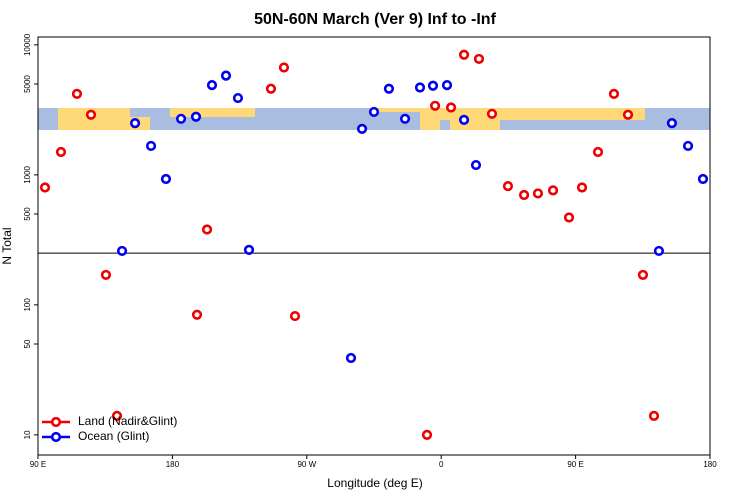 This screenshot has height=500, width=750. Describe the element at coordinates (27, 305) in the screenshot. I see `y-tick-label: 100` at that location.